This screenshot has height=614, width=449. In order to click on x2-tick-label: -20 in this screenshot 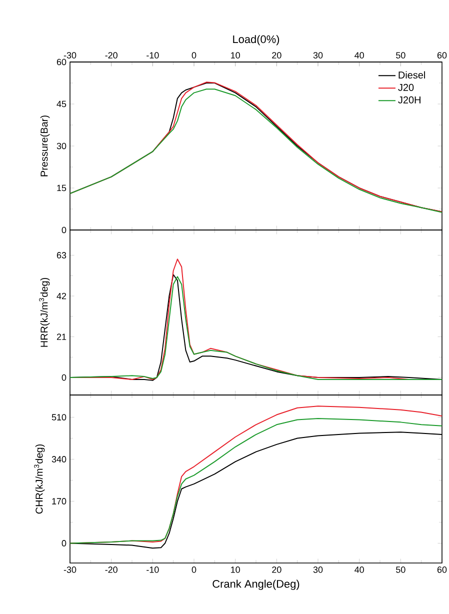, I will do `click(111, 55)`.